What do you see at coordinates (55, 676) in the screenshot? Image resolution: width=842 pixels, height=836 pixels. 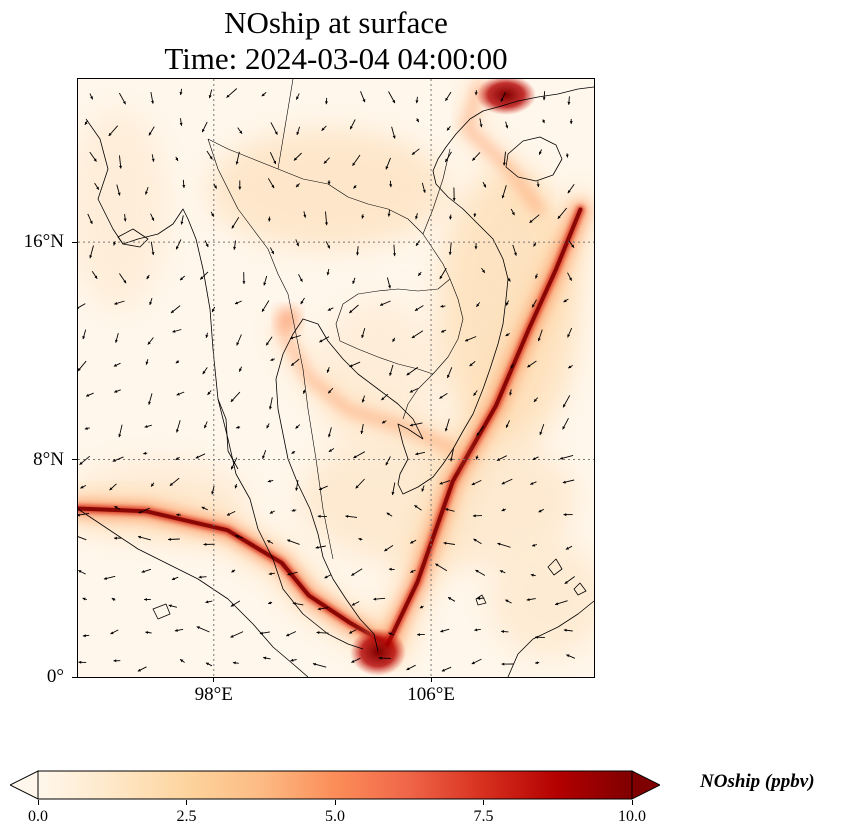 I see `lat-label-0: 0°` at bounding box center [55, 676].